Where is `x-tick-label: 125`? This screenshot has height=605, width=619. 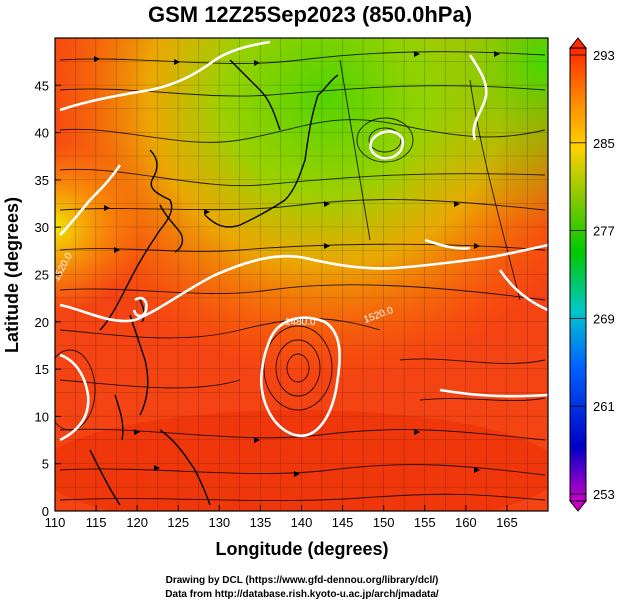
x-tick-label: 125 is located at coordinates (178, 522).